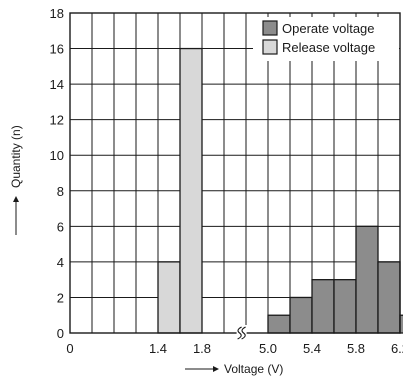 The image size is (403, 378). Describe the element at coordinates (312, 348) in the screenshot. I see `x-tick-label: 5.4` at that location.